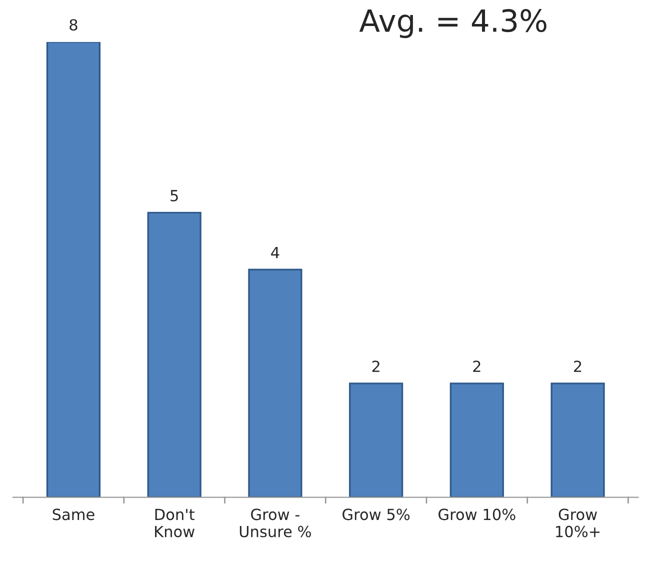 This screenshot has width=648, height=567. I want to click on x-tick-label: Grow 10%, so click(477, 514).